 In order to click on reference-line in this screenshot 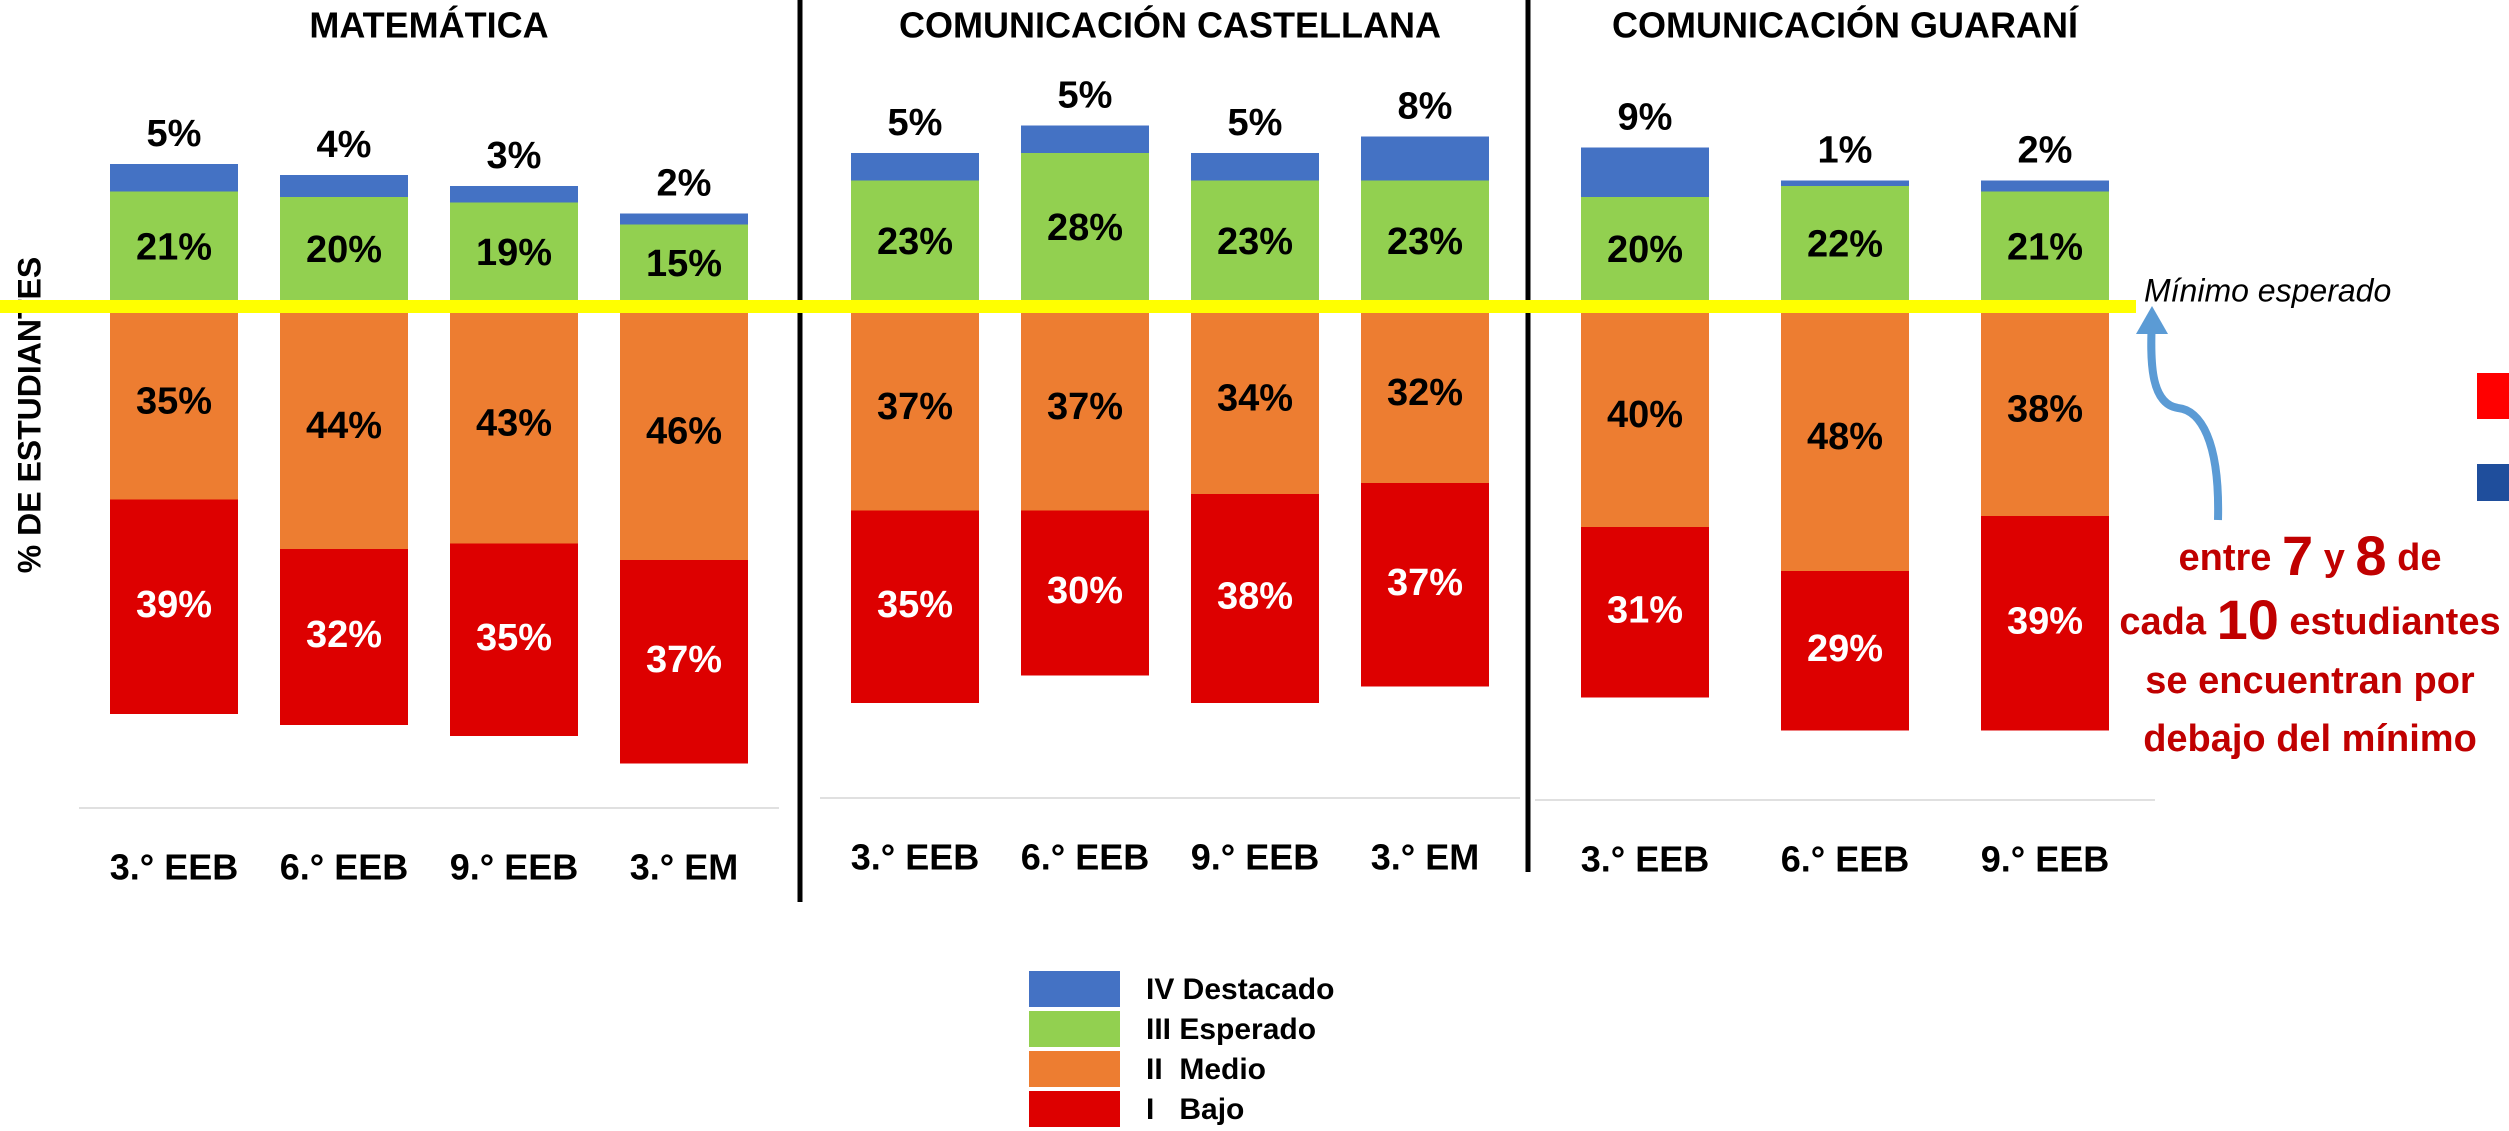, I will do `click(1068, 306)`.